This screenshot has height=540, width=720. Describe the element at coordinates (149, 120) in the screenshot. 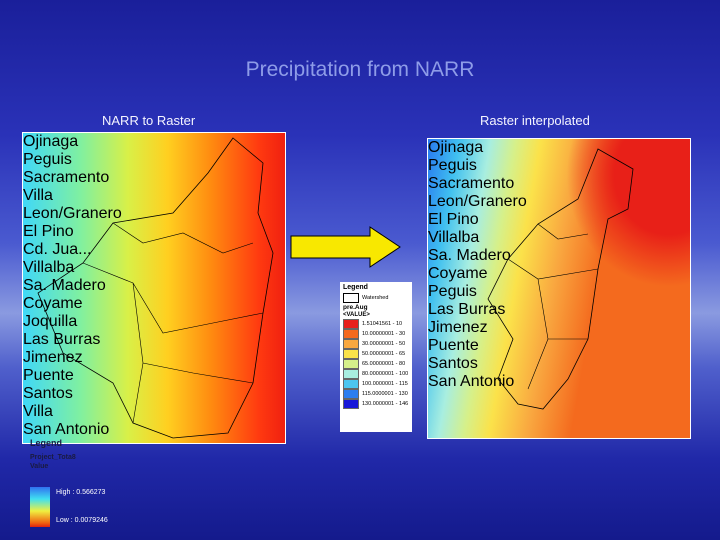

I see `caption: NARR to Raster` at that location.